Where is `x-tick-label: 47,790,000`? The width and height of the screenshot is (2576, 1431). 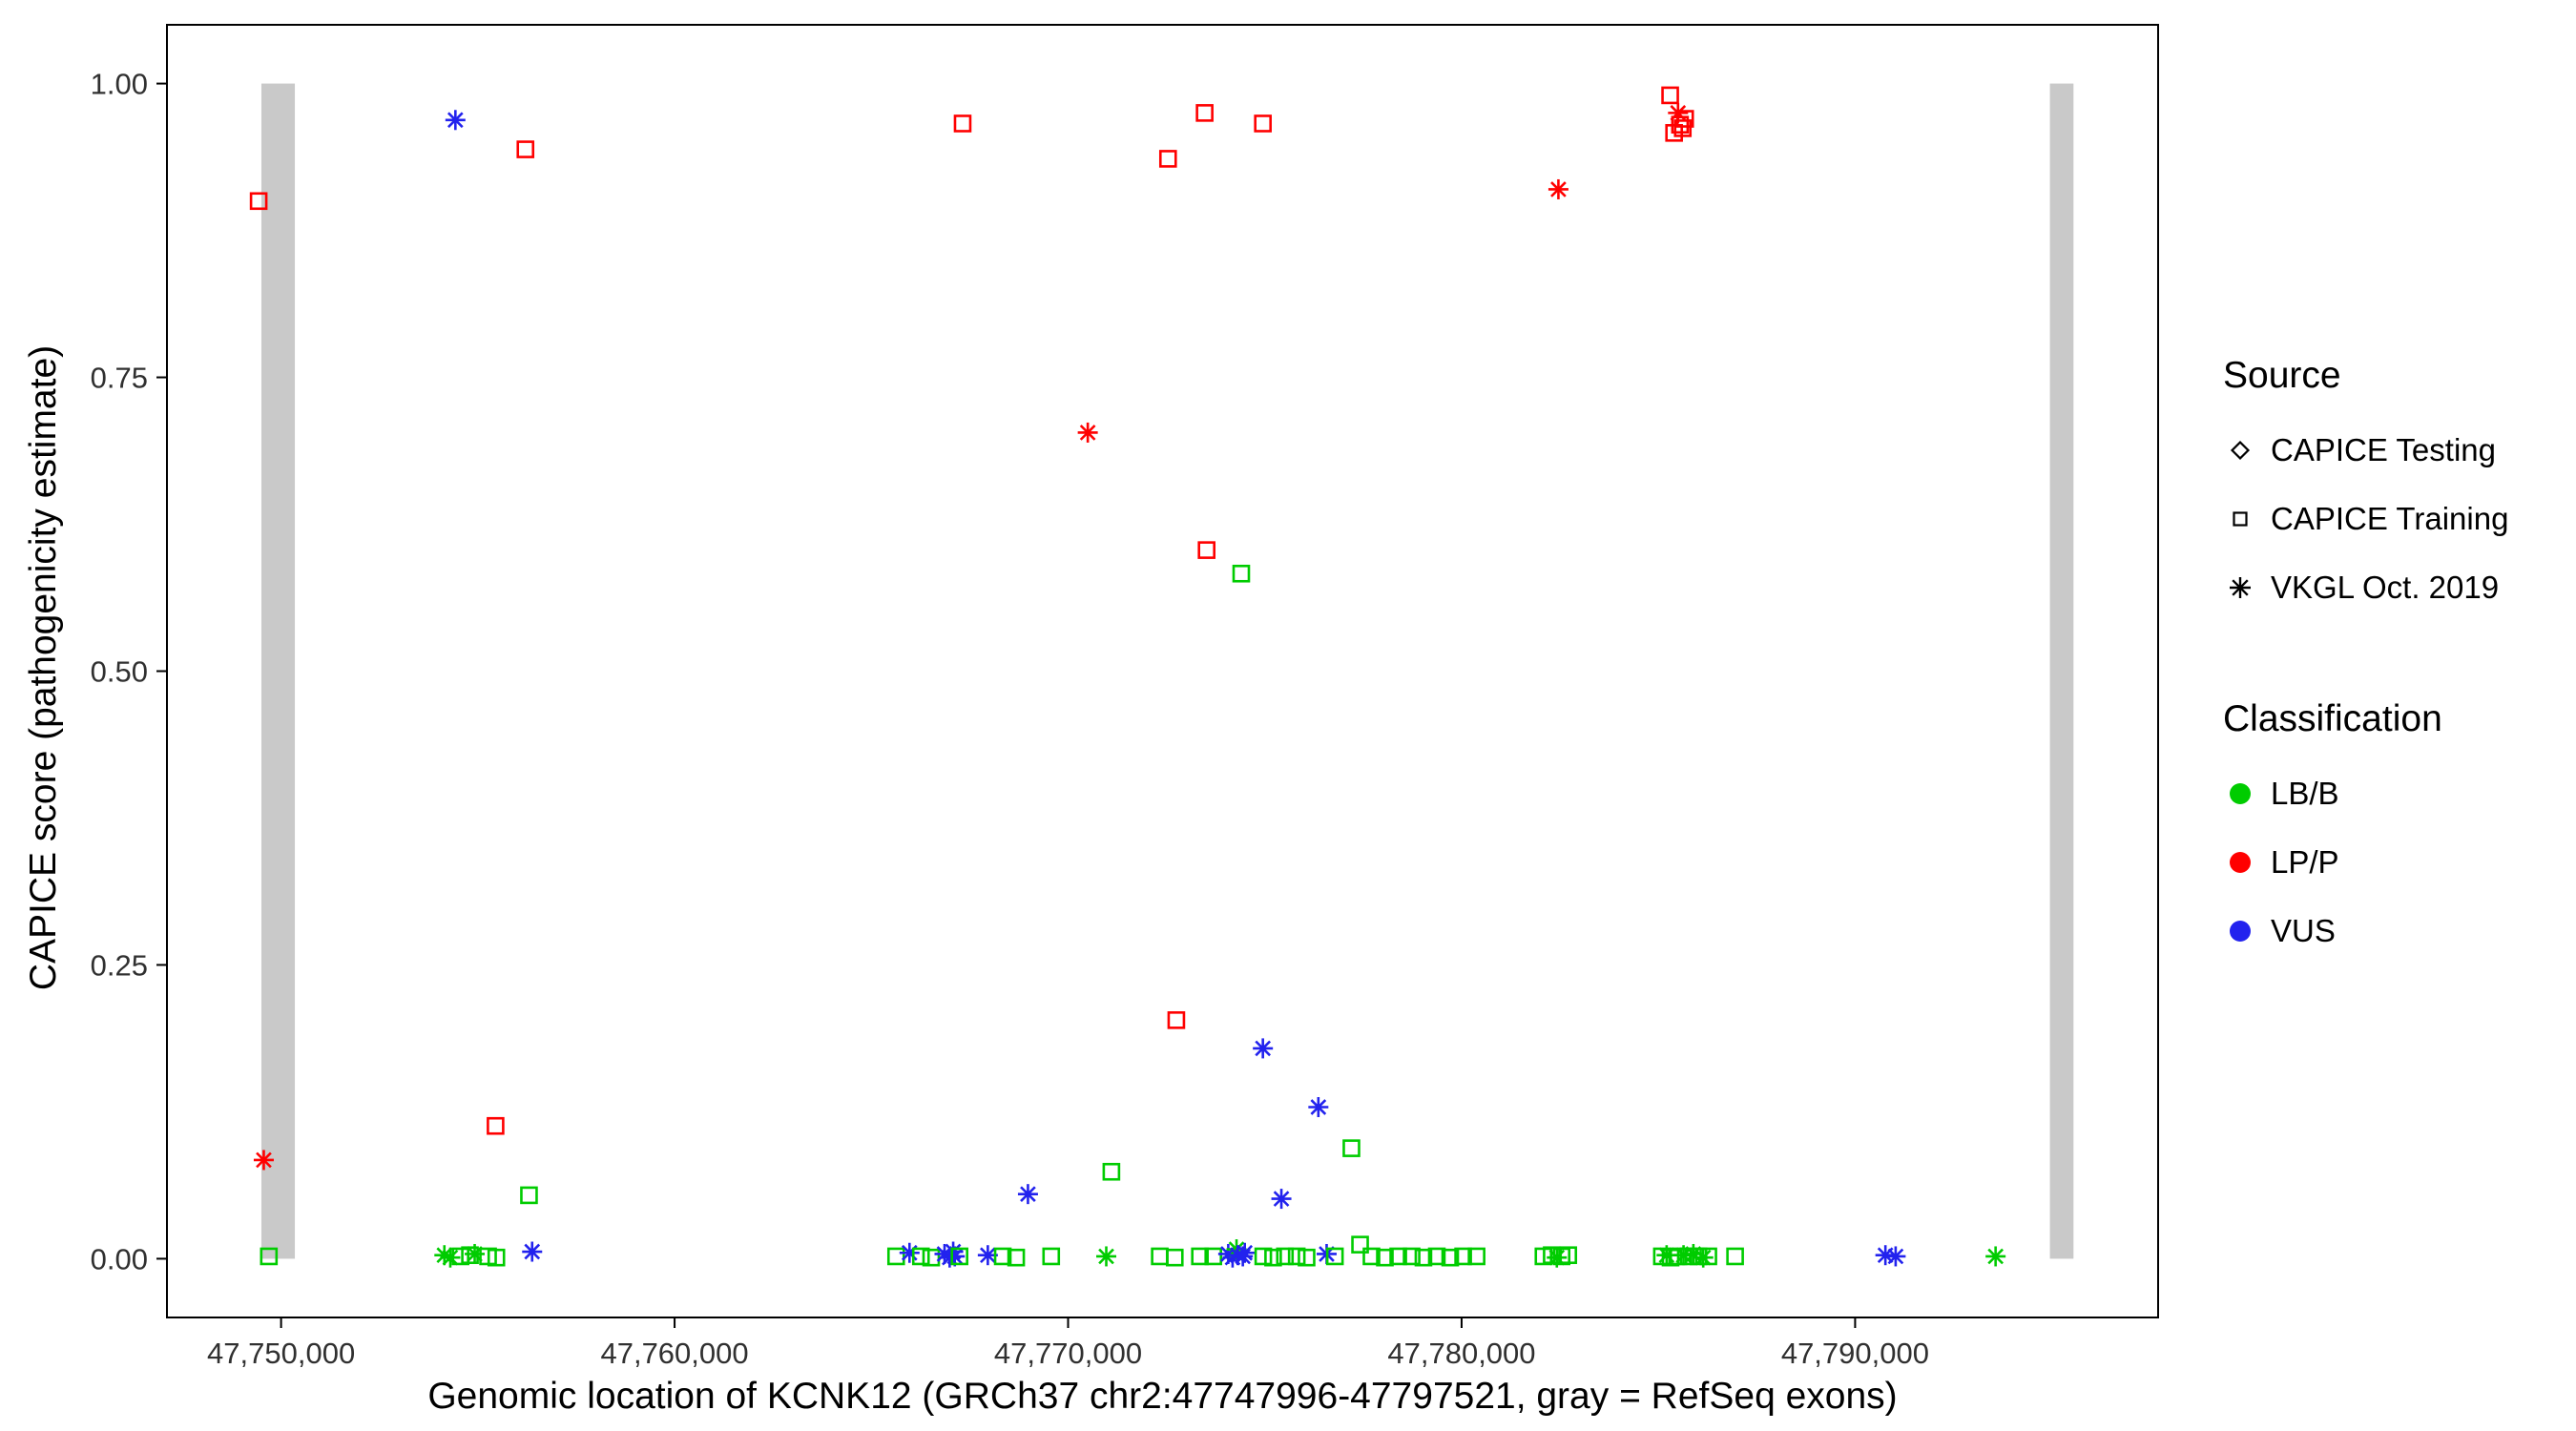
x-tick-label: 47,790,000 is located at coordinates (1855, 1353).